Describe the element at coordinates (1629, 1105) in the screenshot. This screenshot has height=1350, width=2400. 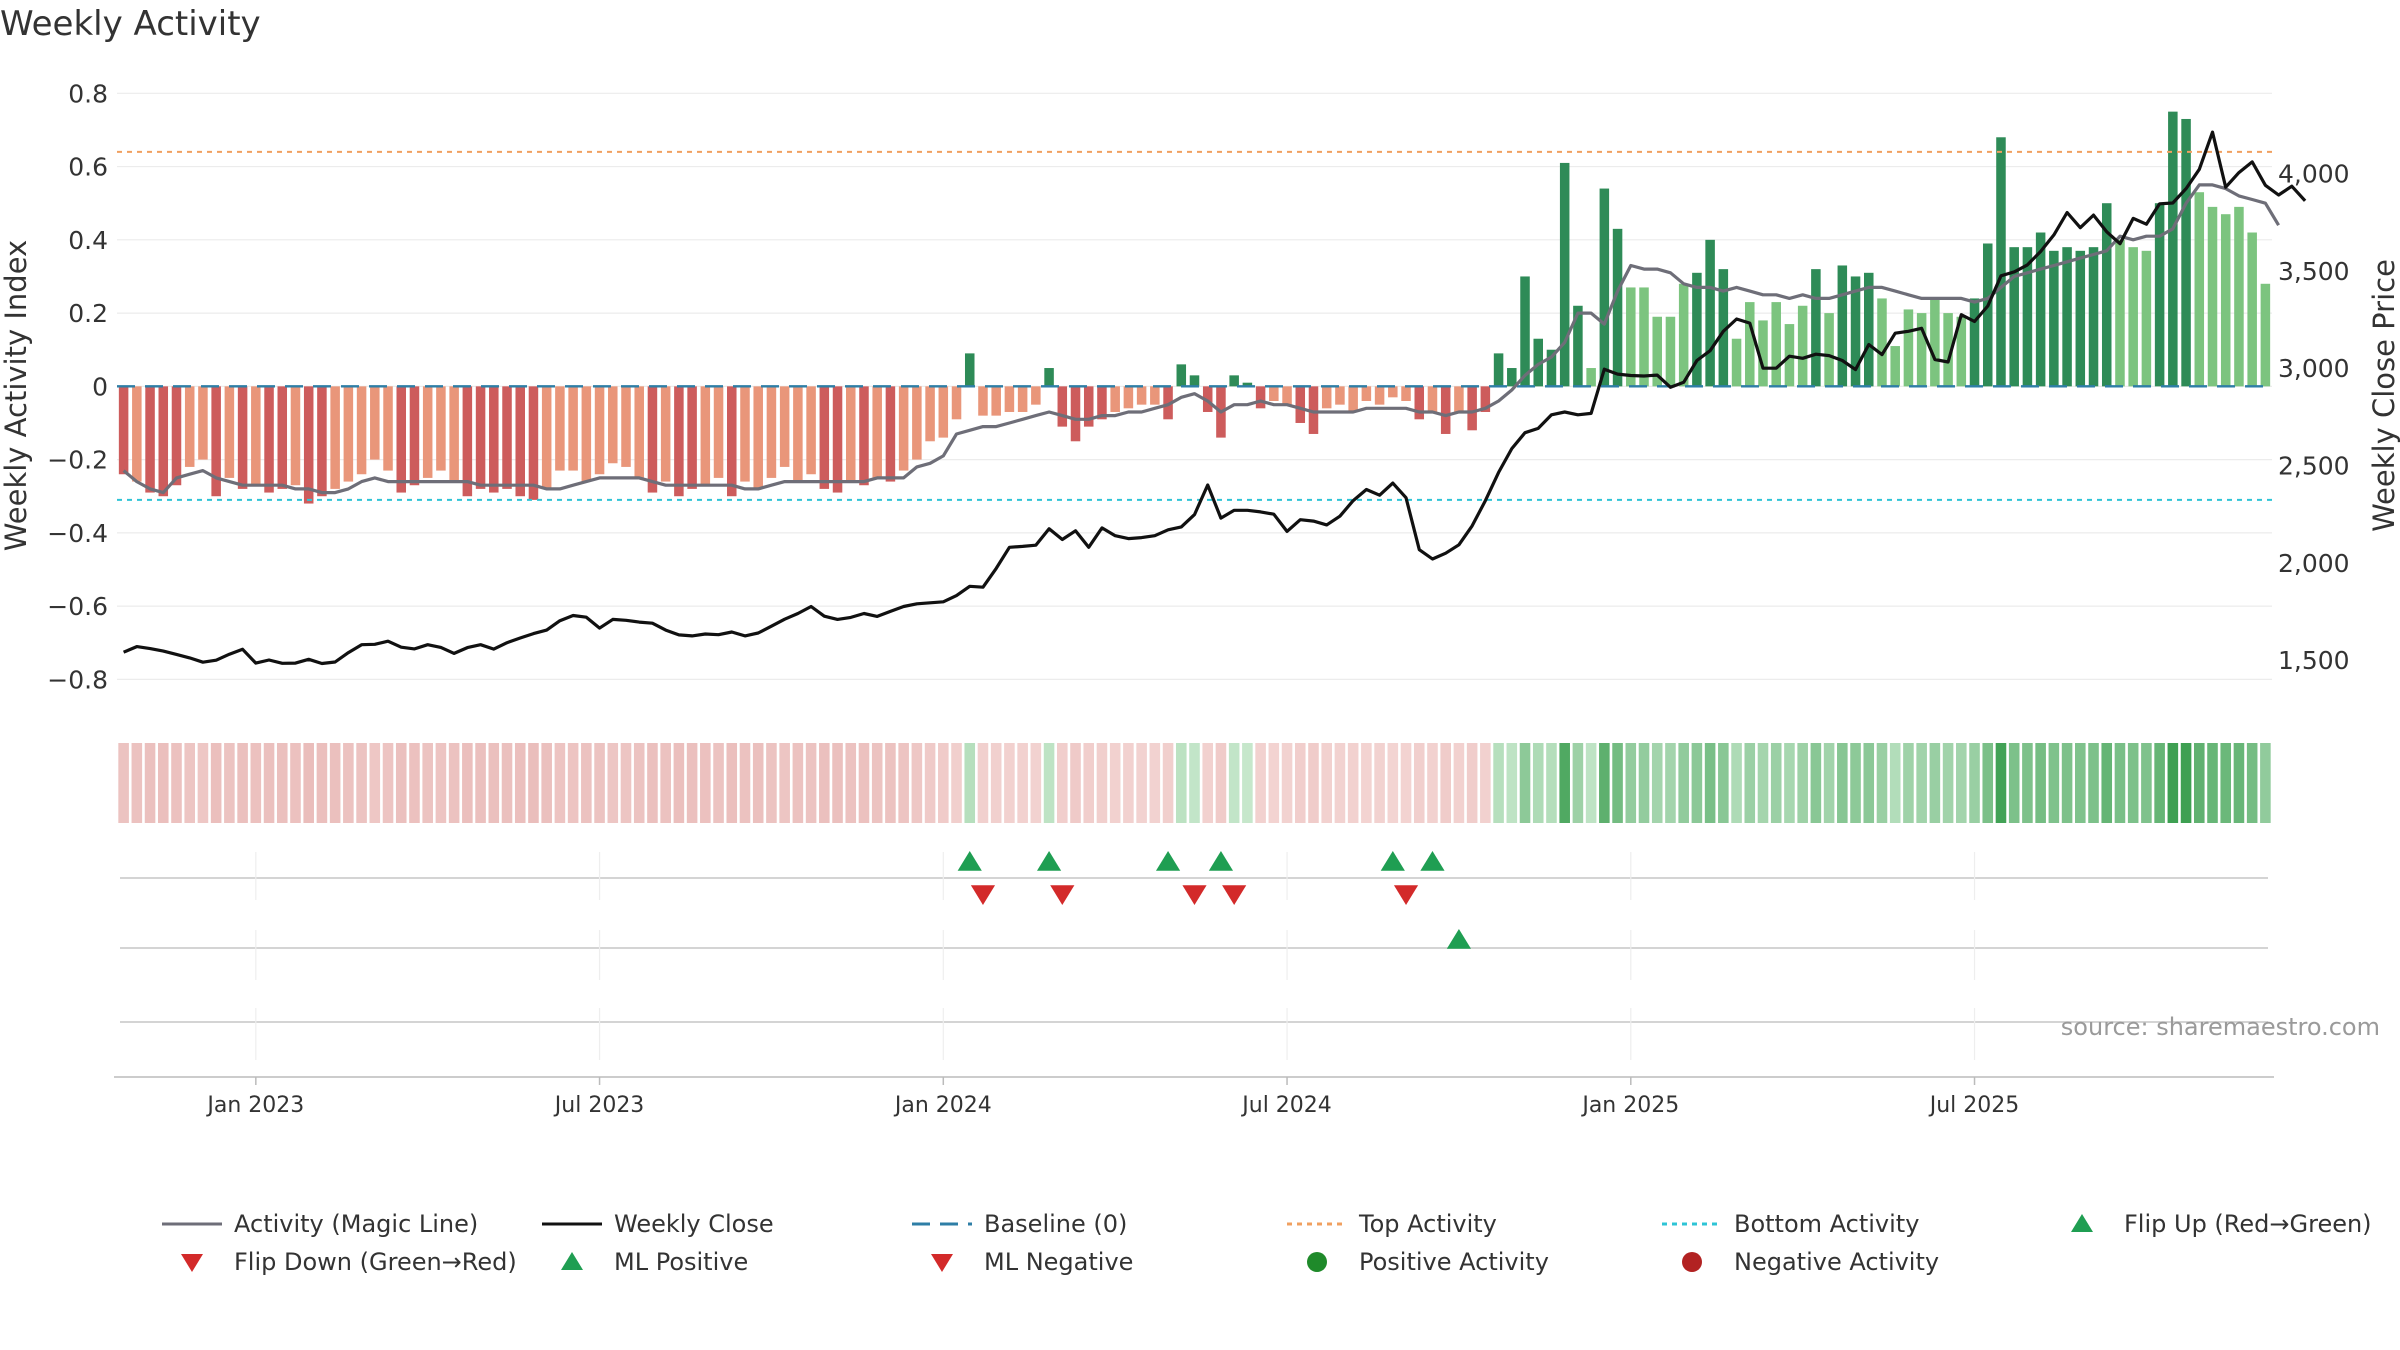
I see `x-tick-label: Jan 2025` at that location.